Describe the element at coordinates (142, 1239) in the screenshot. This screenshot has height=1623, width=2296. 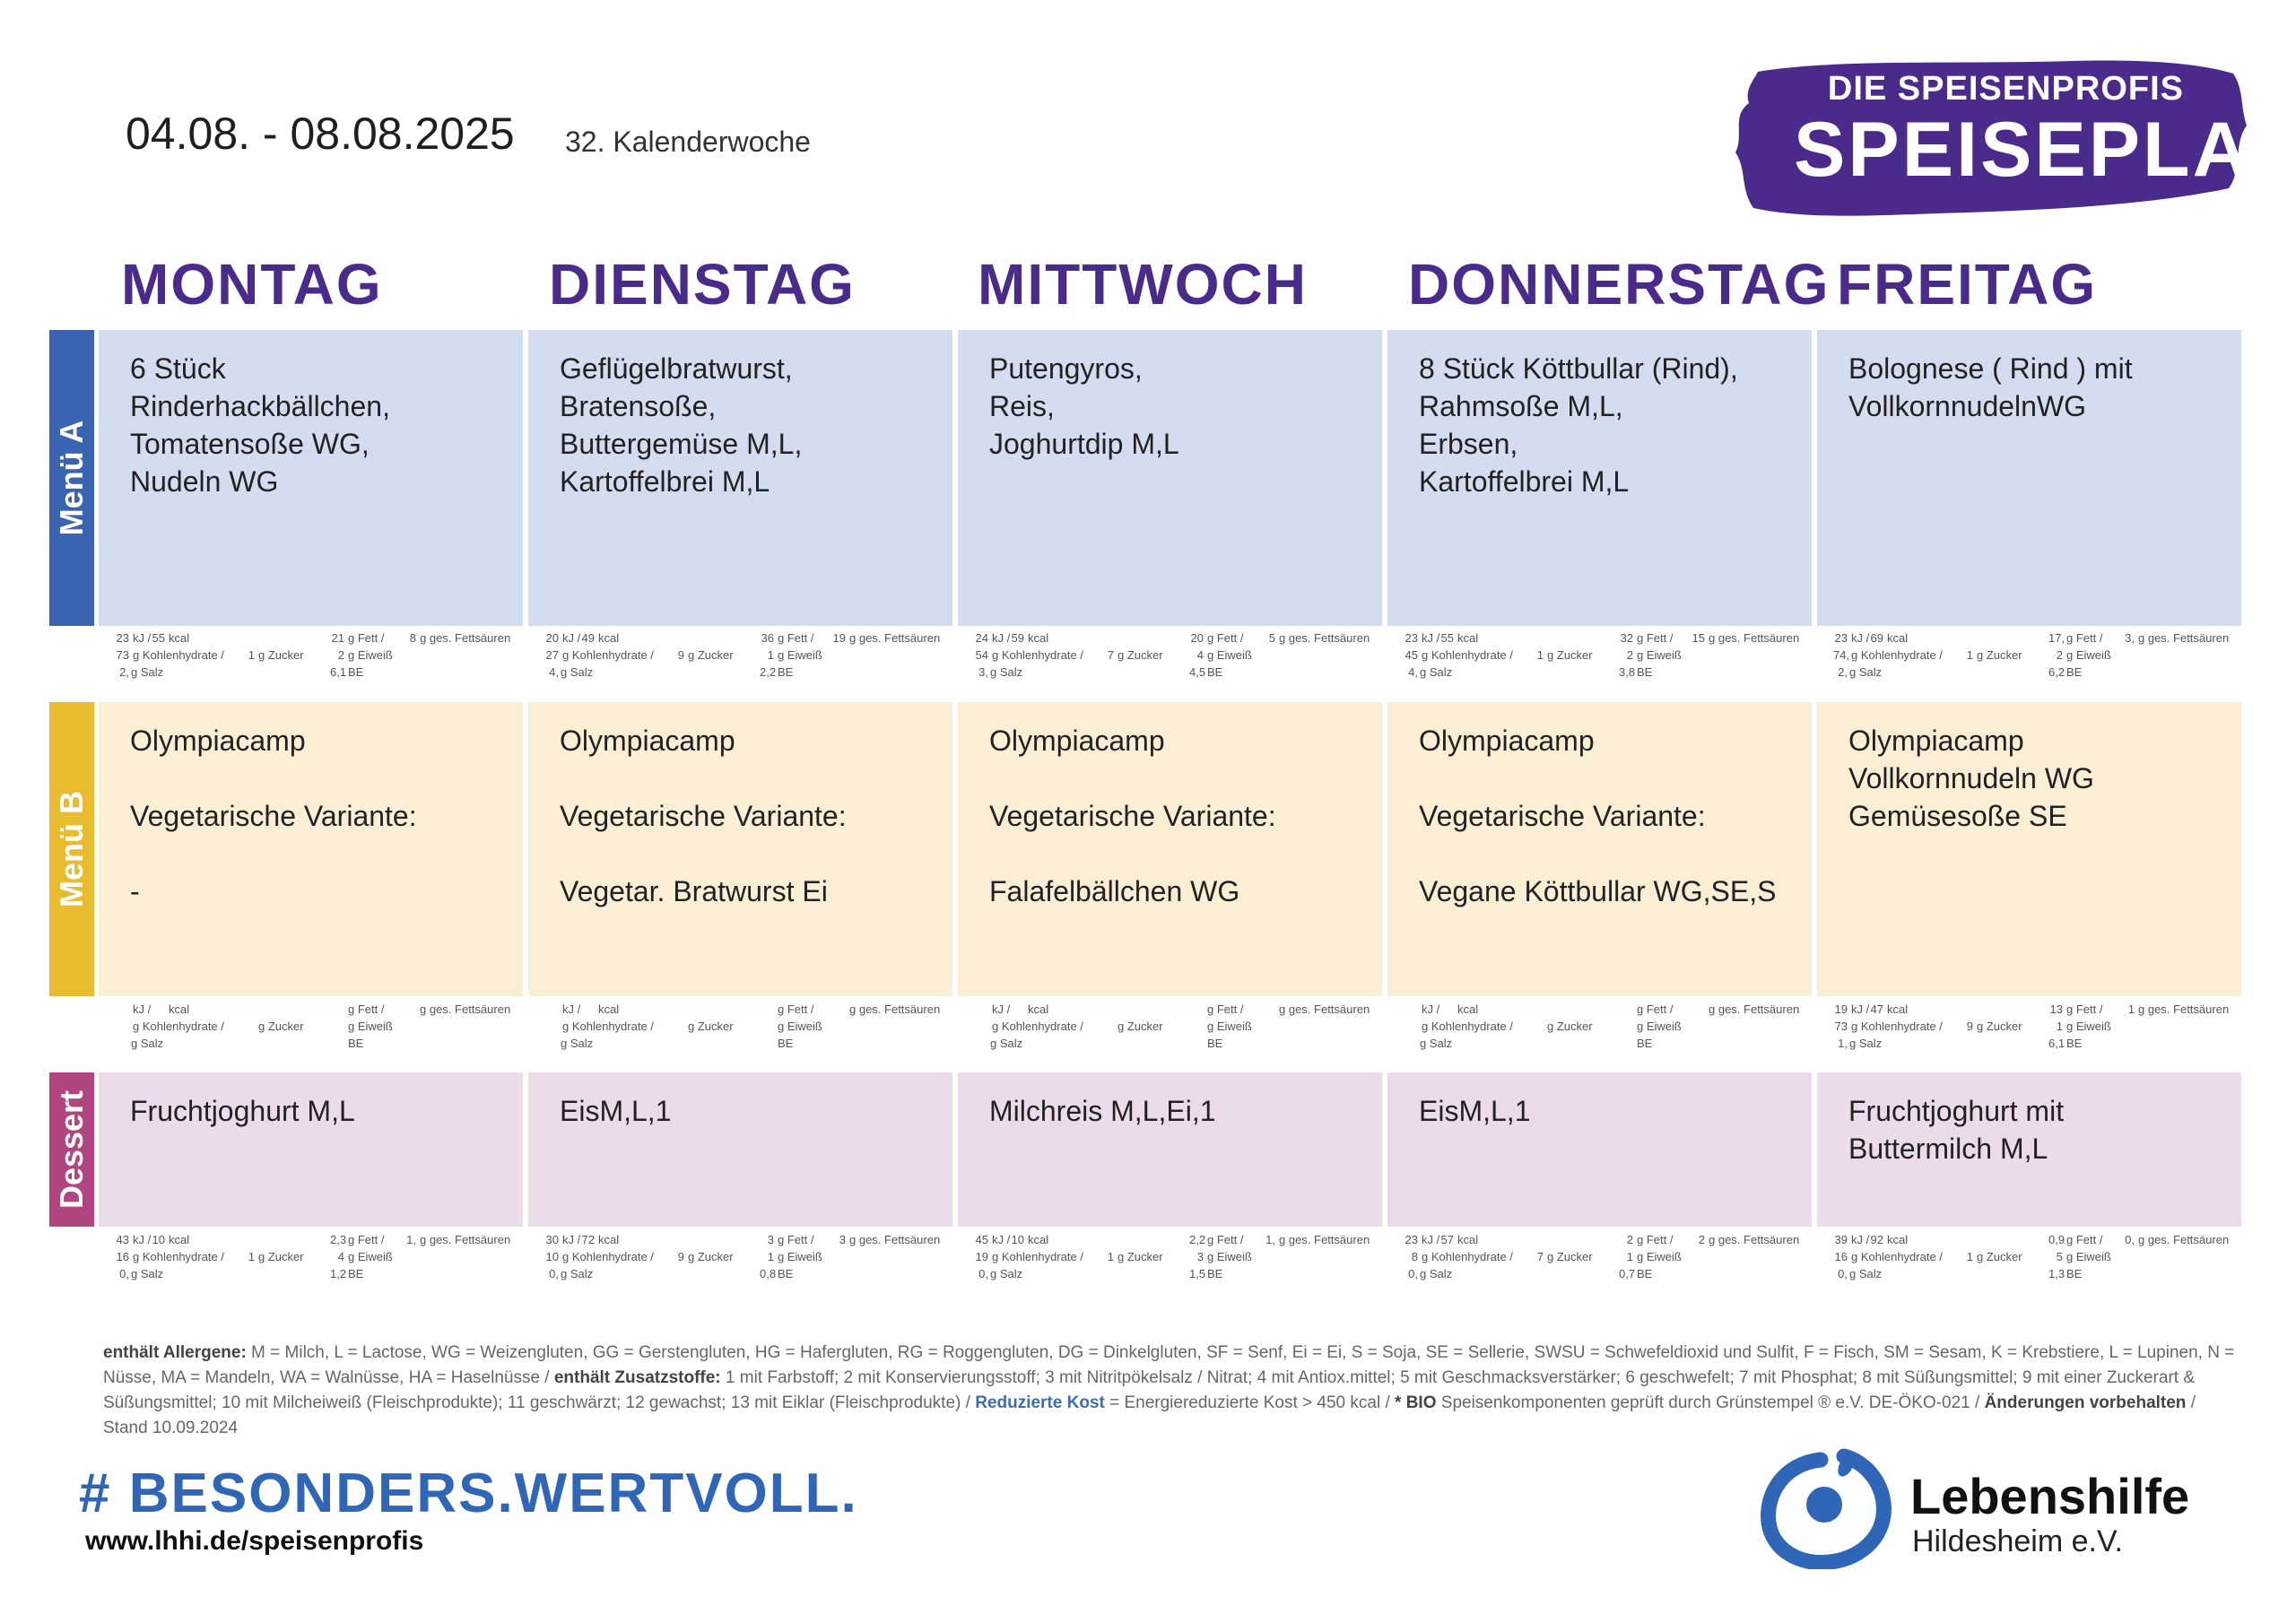
I see `nutrition-unit: kJ /` at that location.